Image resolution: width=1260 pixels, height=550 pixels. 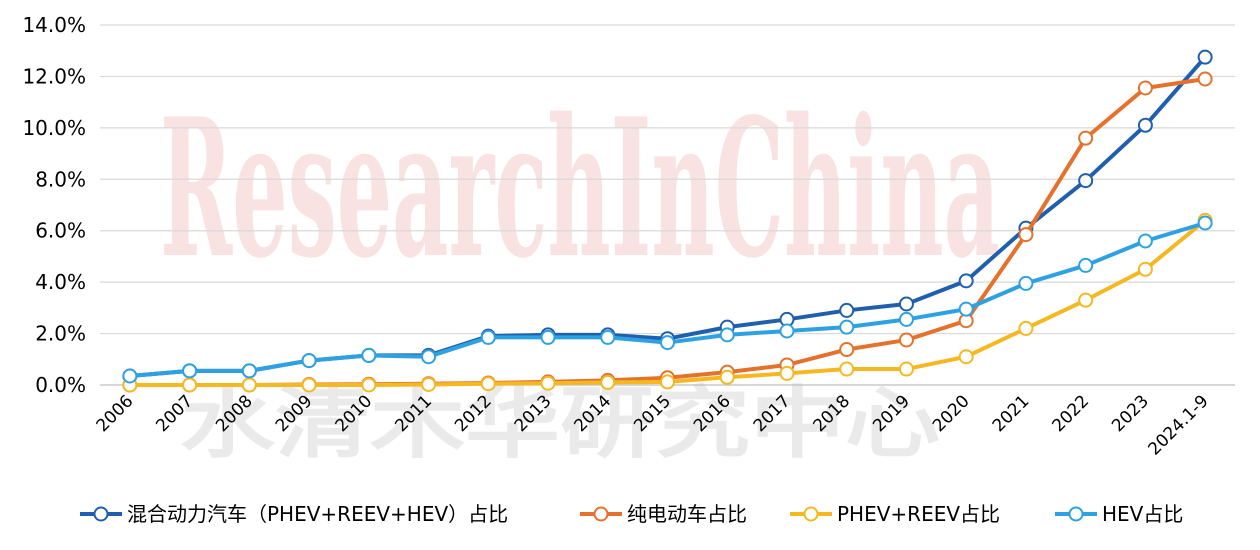 I want to click on y-axis: 0.0% 2.0% 4.0% 6.0% 8.0% 10.0% 12.0% 14.0%, so click(x=54, y=205).